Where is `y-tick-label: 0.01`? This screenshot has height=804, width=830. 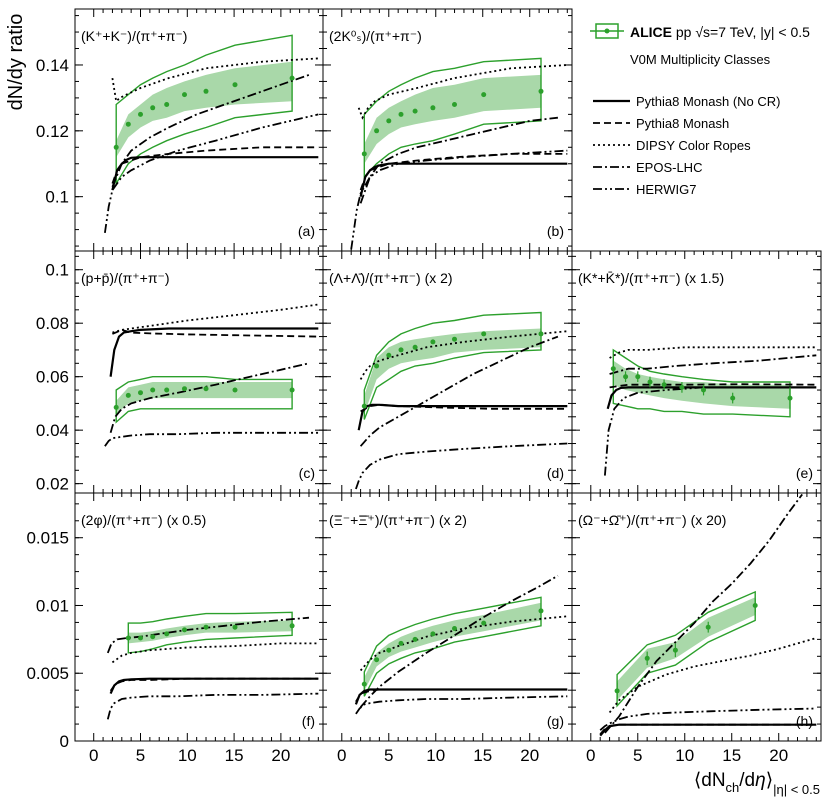 y-tick-label: 0.01 is located at coordinates (52, 605).